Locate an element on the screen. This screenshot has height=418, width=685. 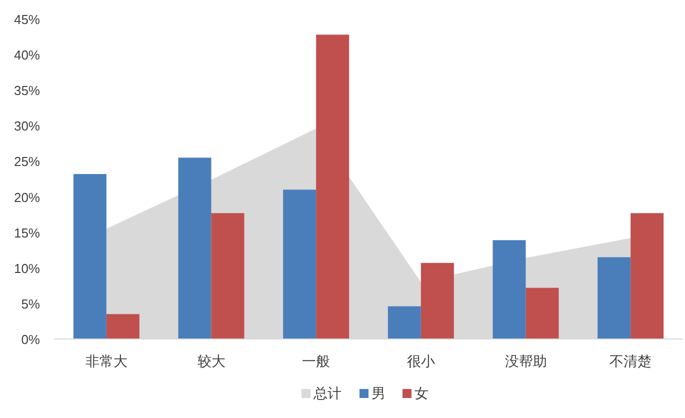
y-tick-label: 35% is located at coordinates (27, 90).